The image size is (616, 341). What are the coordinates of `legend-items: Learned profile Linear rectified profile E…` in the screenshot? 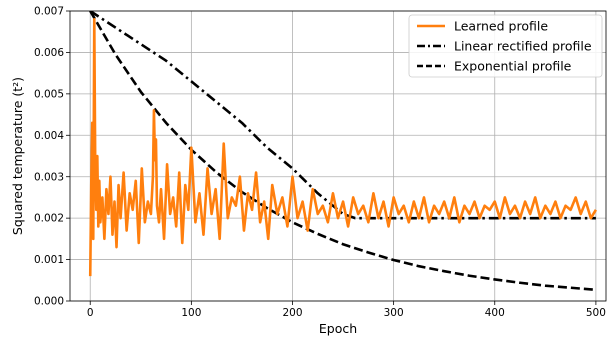 It's located at (504, 46).